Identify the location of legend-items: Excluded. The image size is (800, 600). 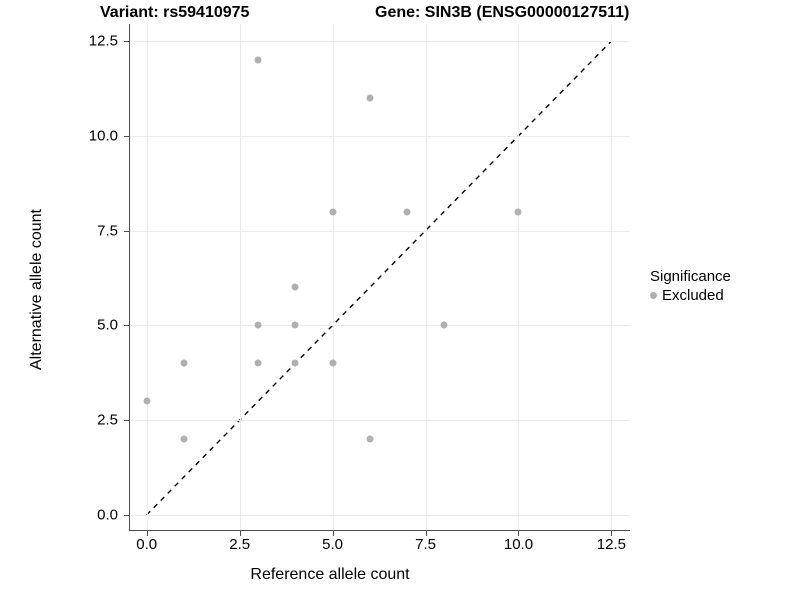
(725, 295).